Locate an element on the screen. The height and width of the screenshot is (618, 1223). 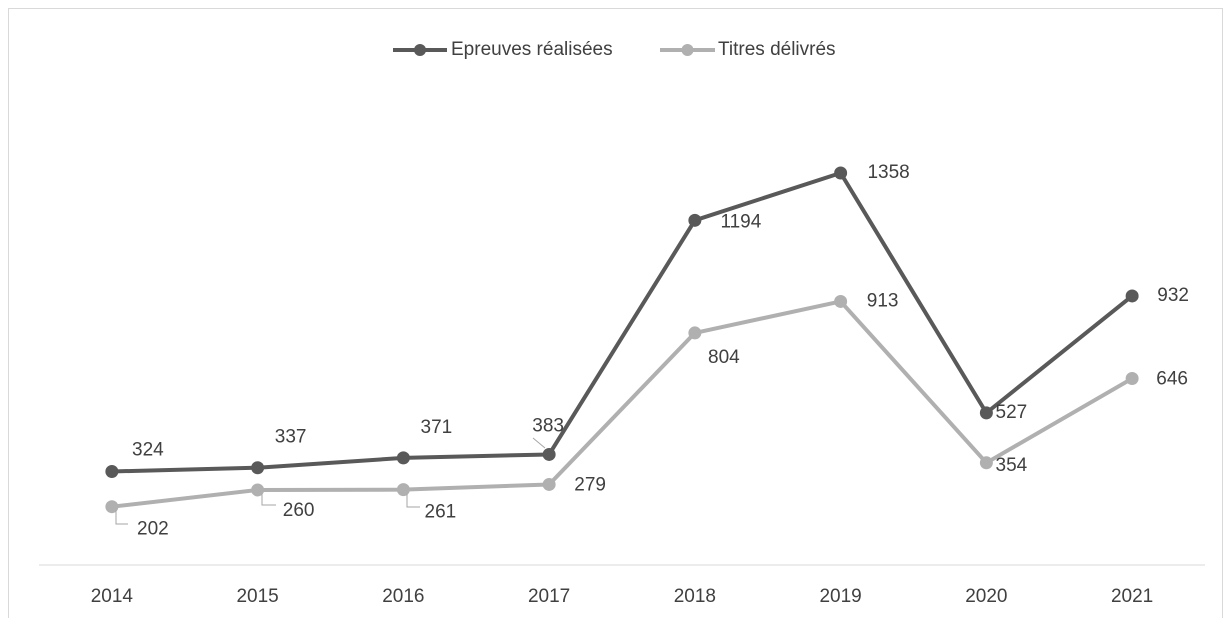
data-label: 383 is located at coordinates (548, 425).